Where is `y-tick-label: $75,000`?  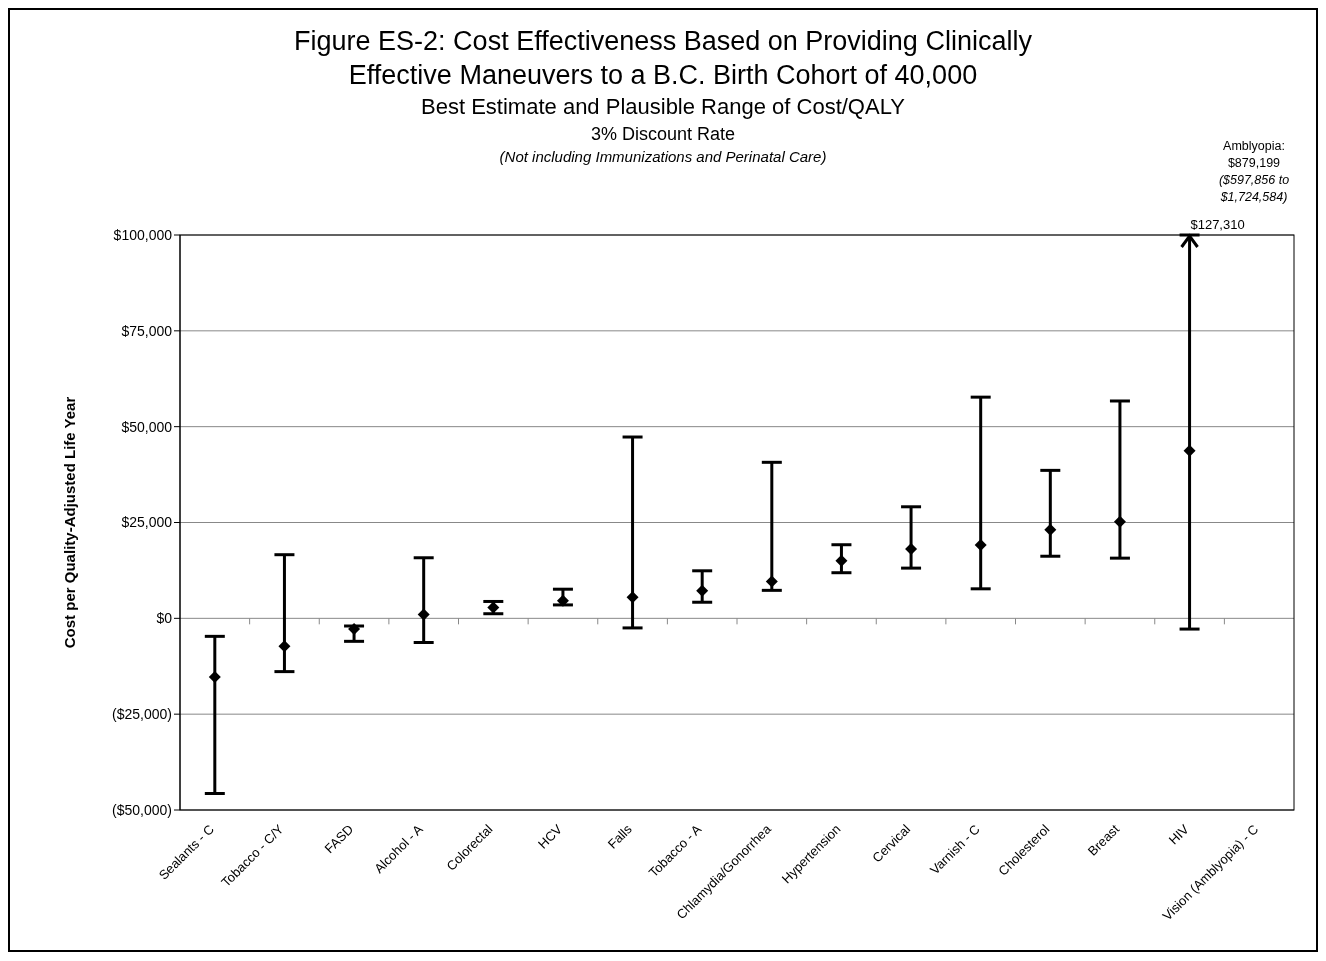 y-tick-label: $75,000 is located at coordinates (147, 330).